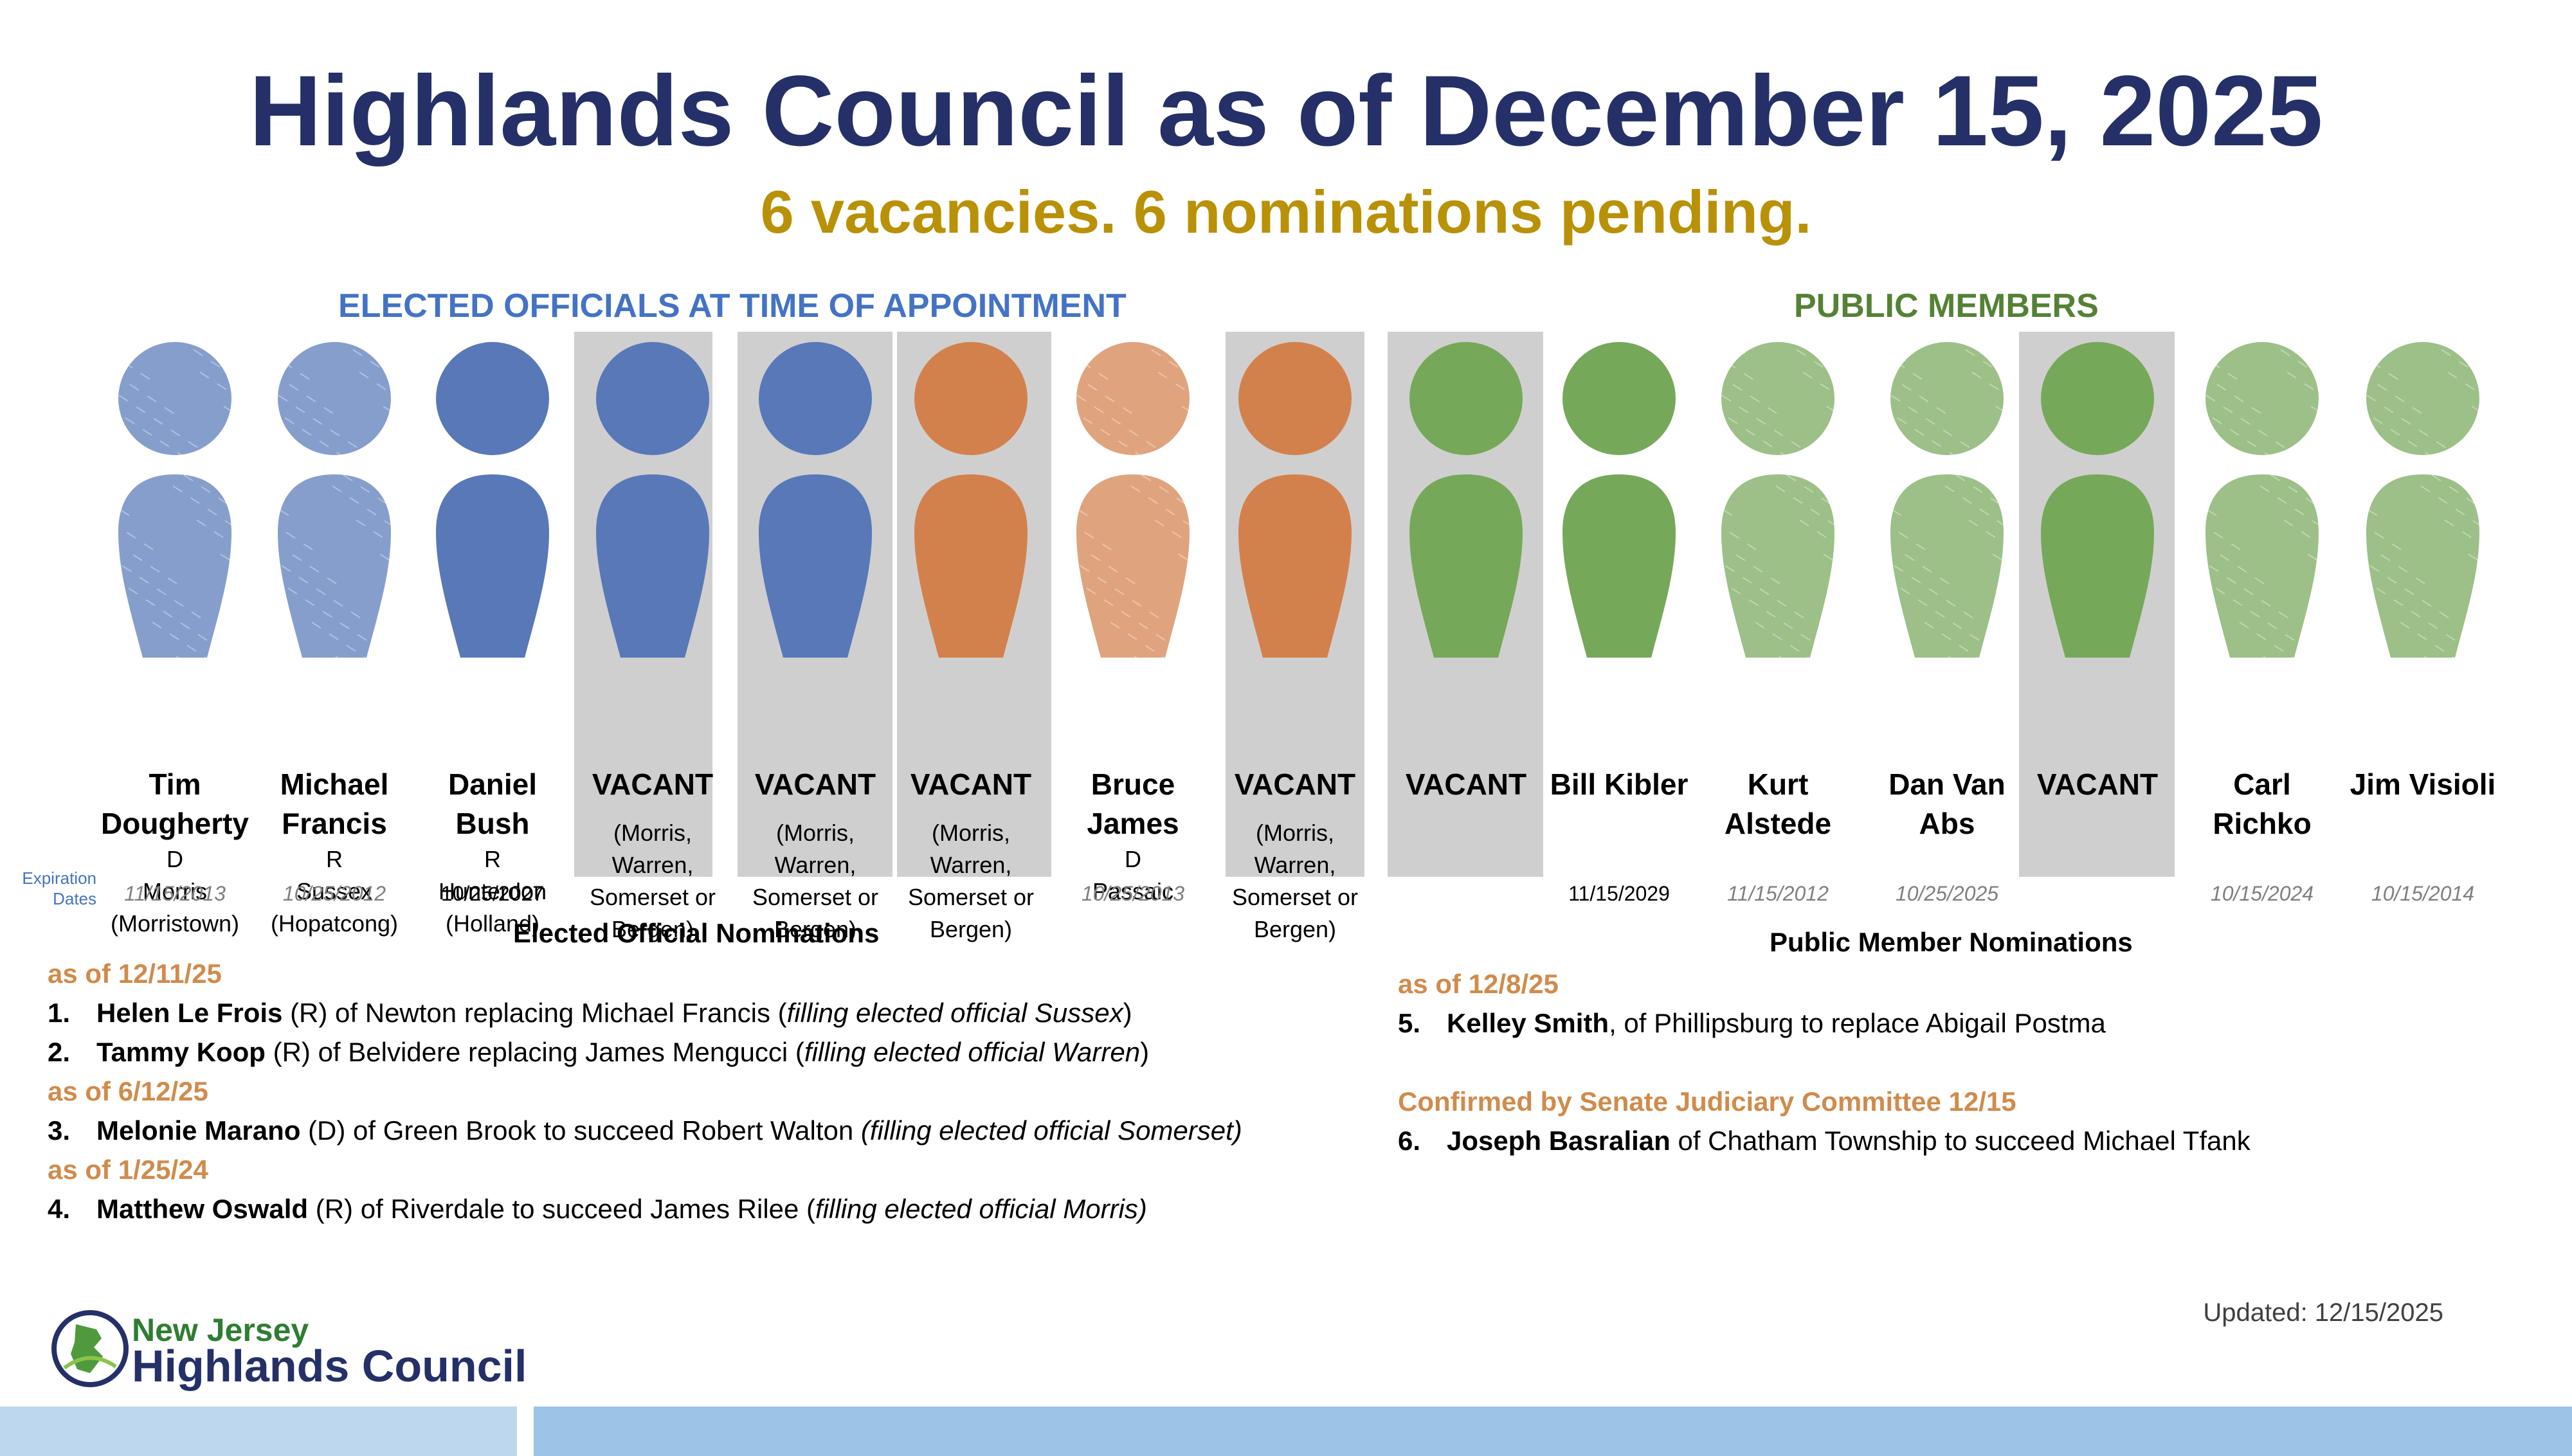  Describe the element at coordinates (732, 306) in the screenshot. I see `elected-officials-heading: ELECTED OFFICIALS AT TIME OF APPOINTMENT` at that location.